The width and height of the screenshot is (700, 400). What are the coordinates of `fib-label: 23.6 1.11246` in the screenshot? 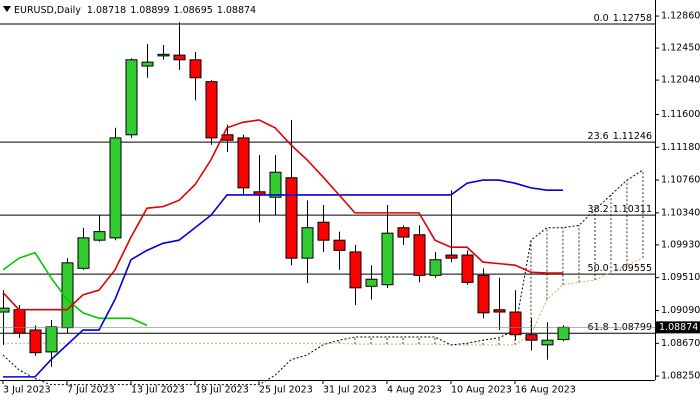 It's located at (620, 136).